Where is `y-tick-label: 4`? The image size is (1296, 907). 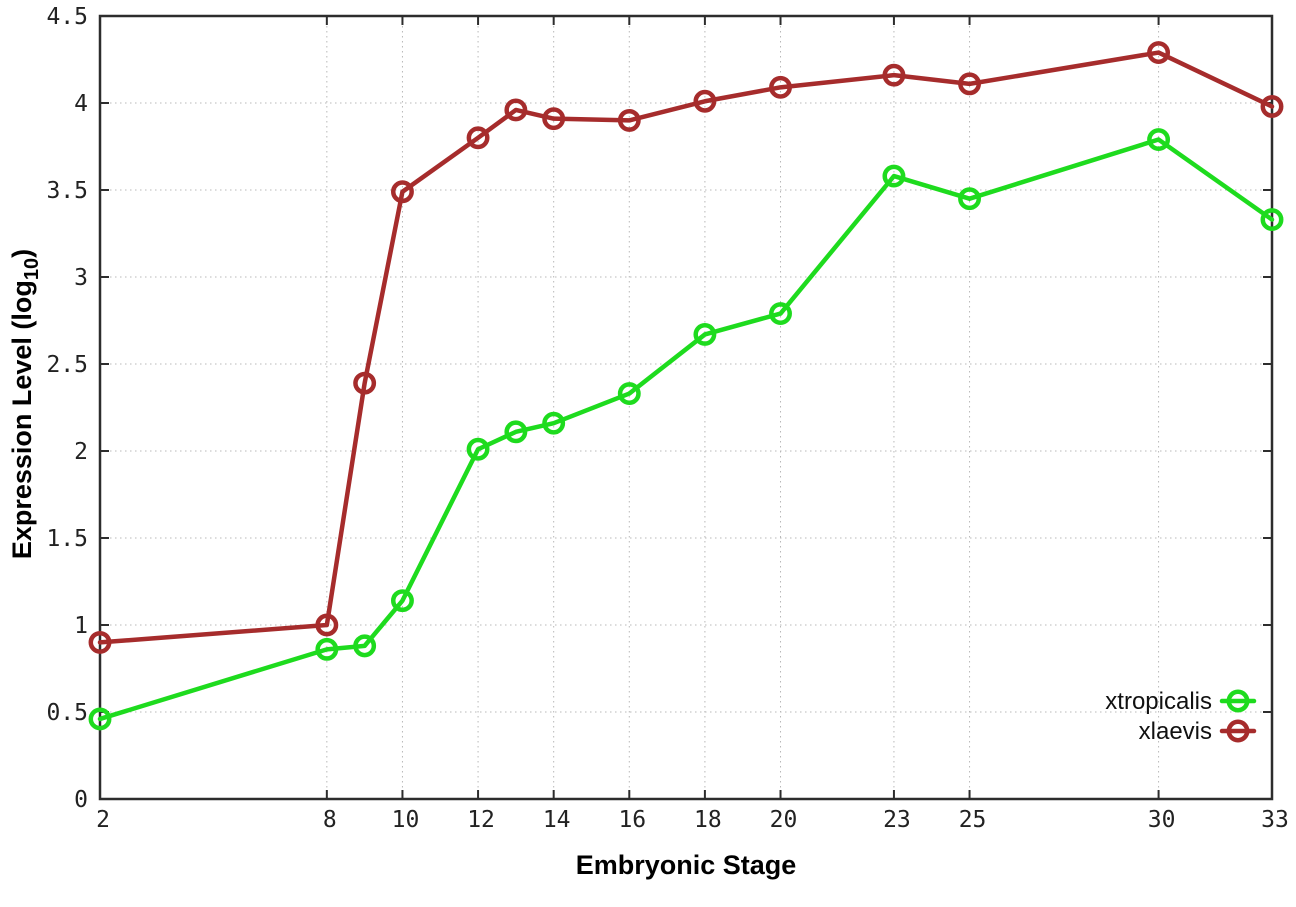
y-tick-label: 4 is located at coordinates (81, 104).